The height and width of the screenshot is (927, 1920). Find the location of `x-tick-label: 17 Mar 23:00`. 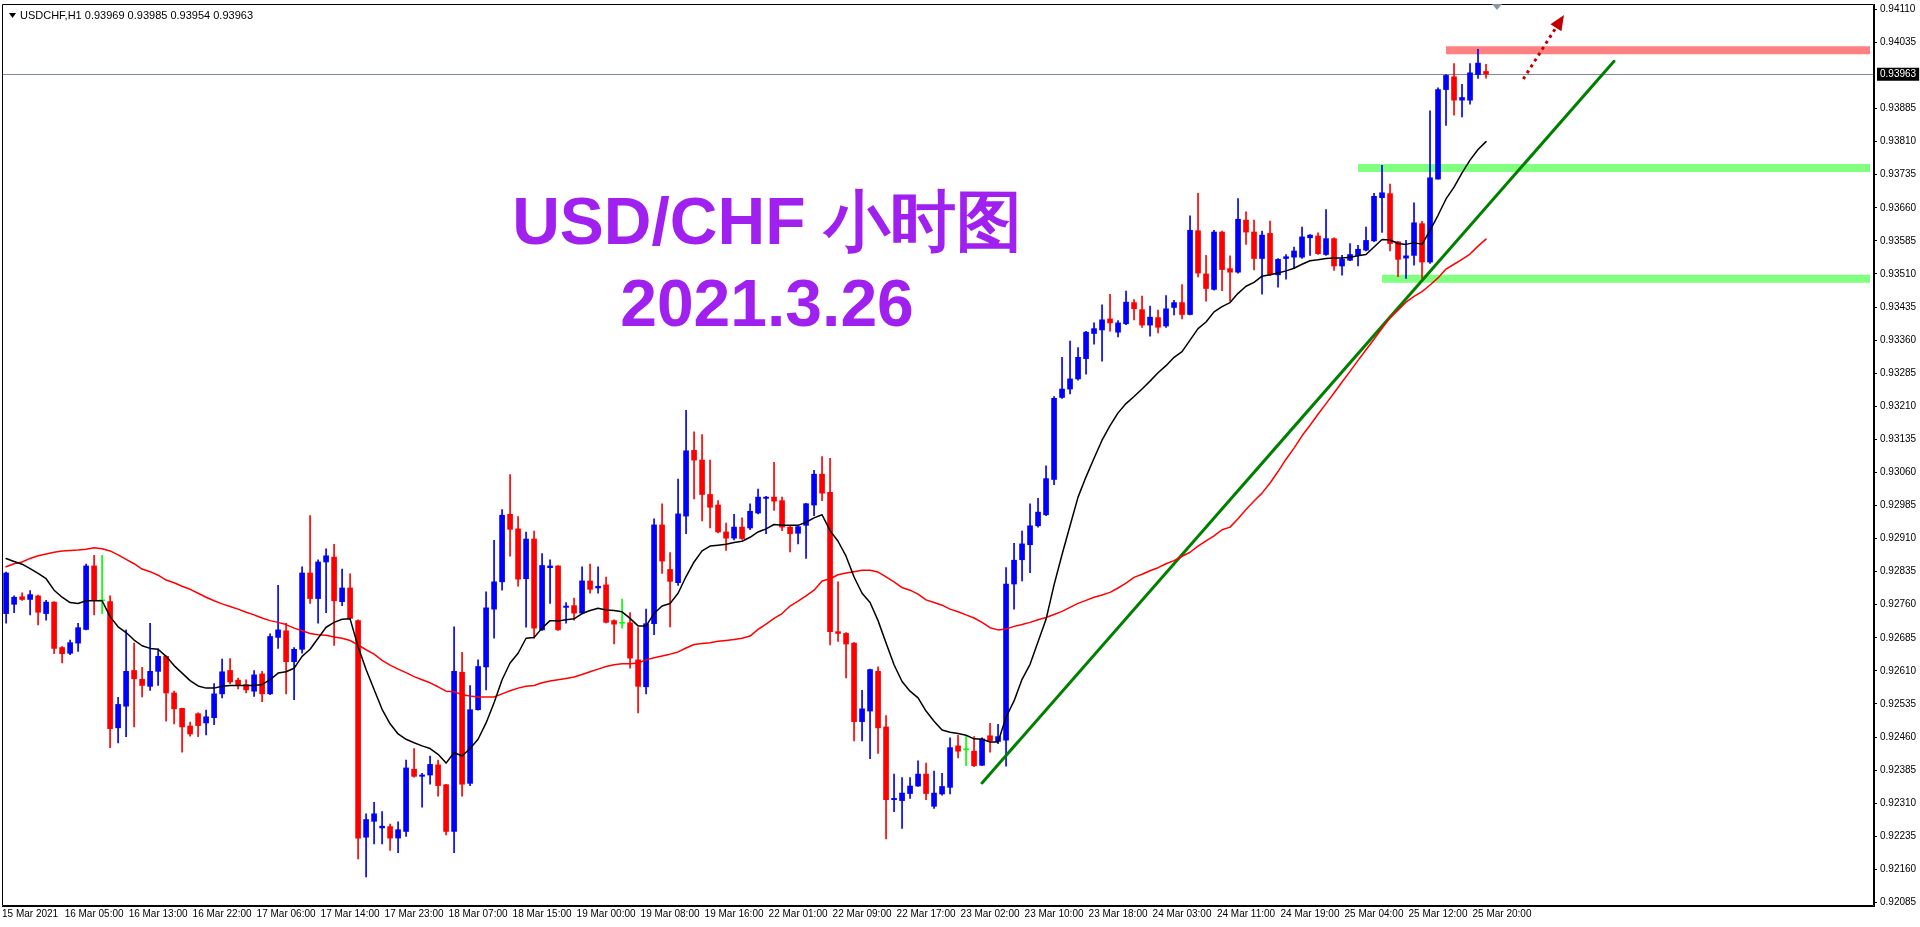

x-tick-label: 17 Mar 23:00 is located at coordinates (414, 913).